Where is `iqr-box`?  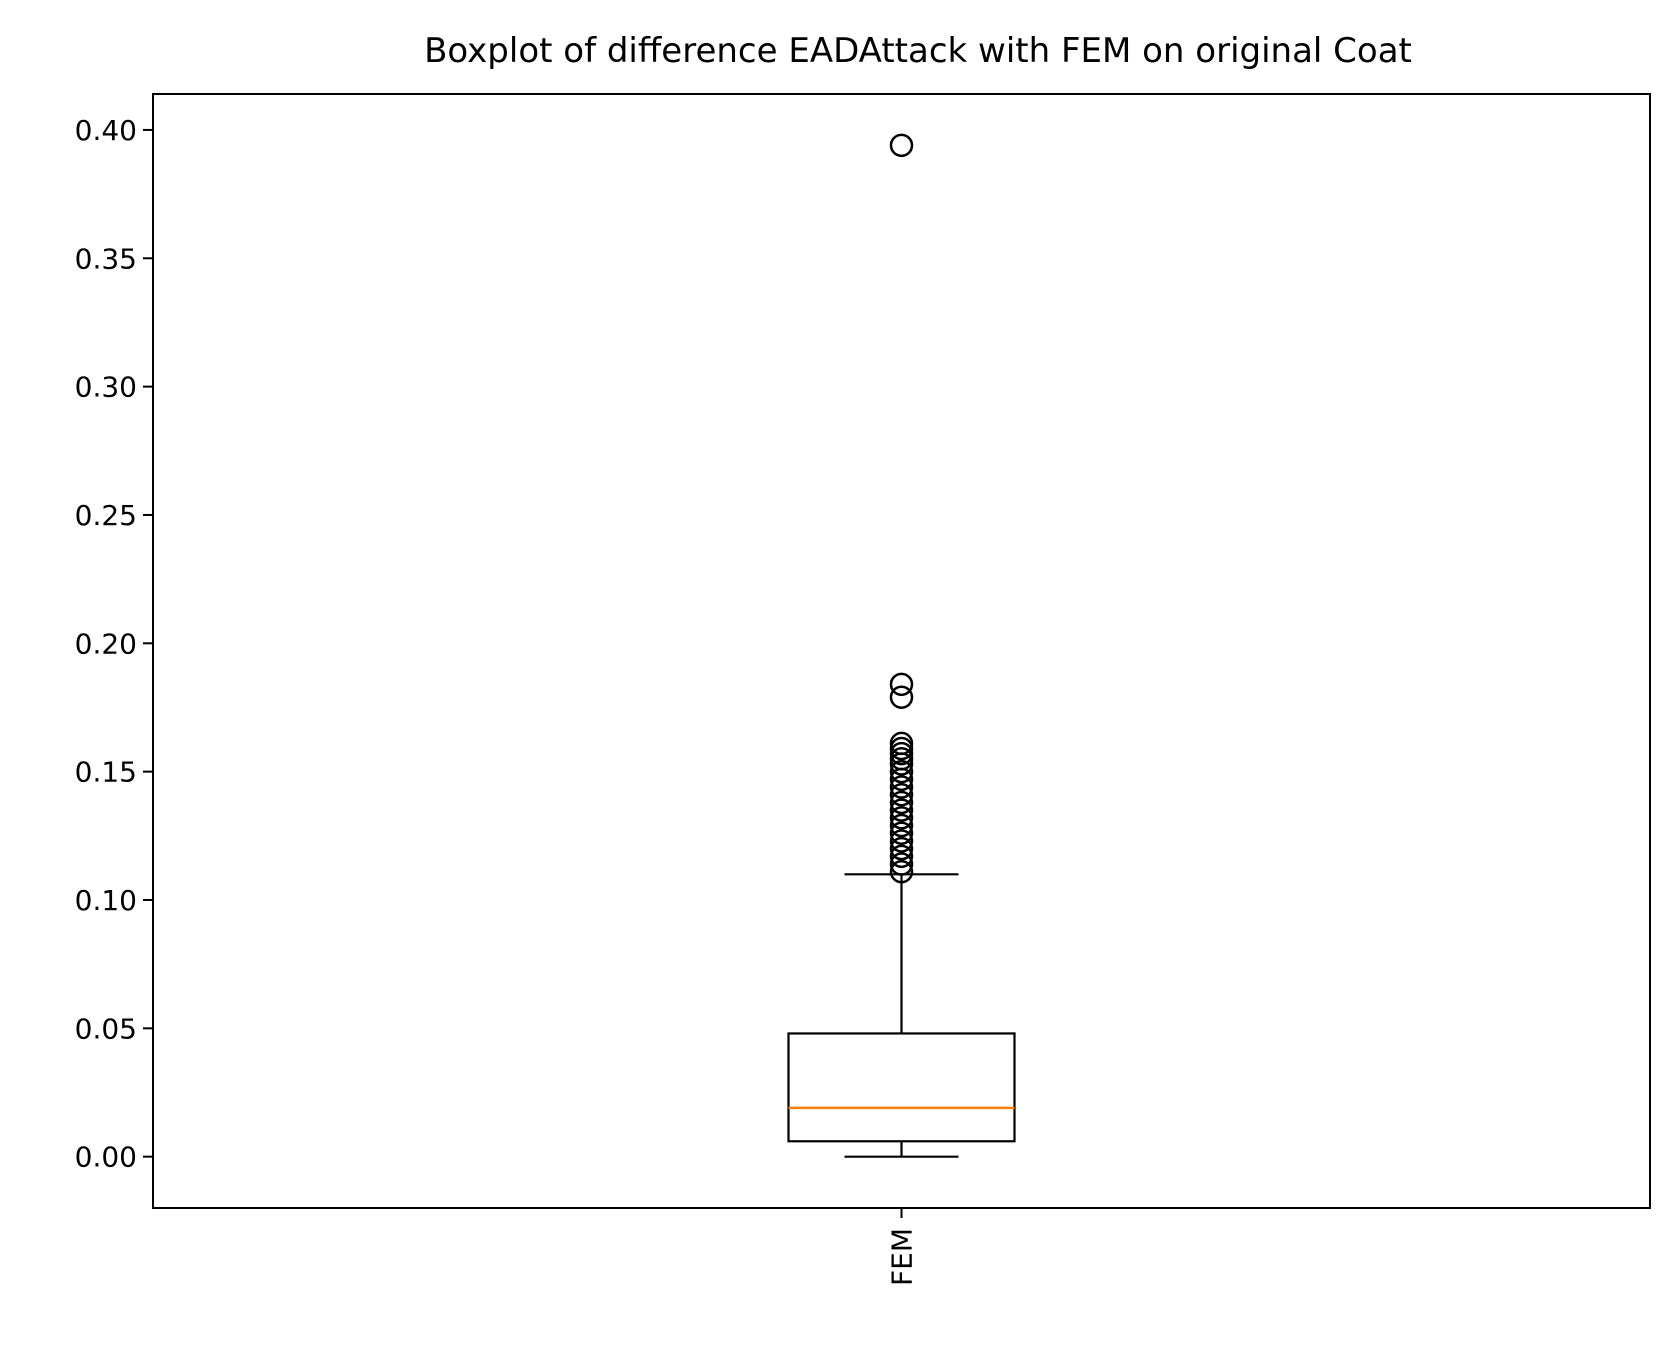
iqr-box is located at coordinates (901, 1087).